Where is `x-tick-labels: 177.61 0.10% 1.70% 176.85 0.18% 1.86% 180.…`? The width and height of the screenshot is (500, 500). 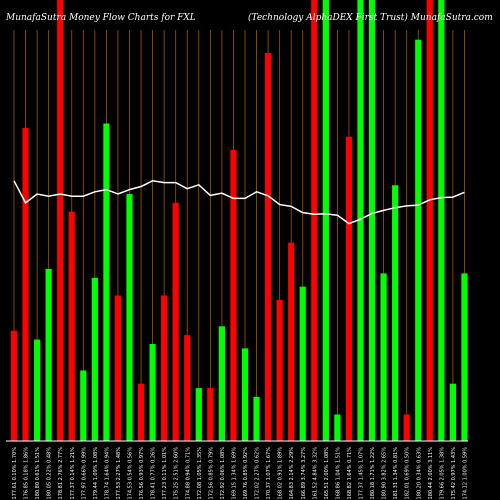
x-tick-labels: 177.61 0.10% 1.70% 176.85 0.18% 1.86% 180.… is located at coordinates (240, 473).